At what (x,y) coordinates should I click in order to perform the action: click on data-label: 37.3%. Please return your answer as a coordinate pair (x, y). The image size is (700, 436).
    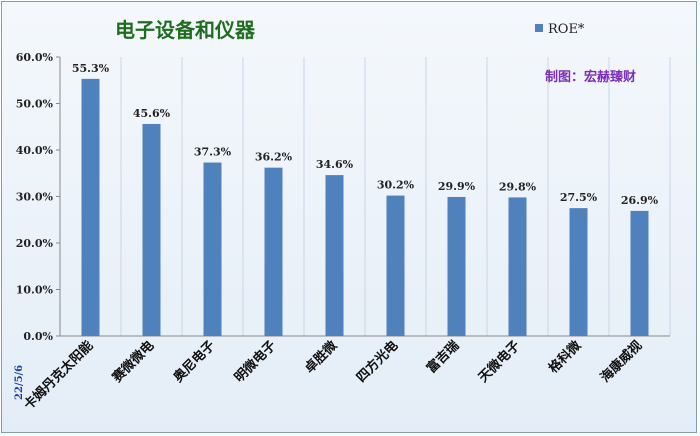
    Looking at the image, I should click on (213, 152).